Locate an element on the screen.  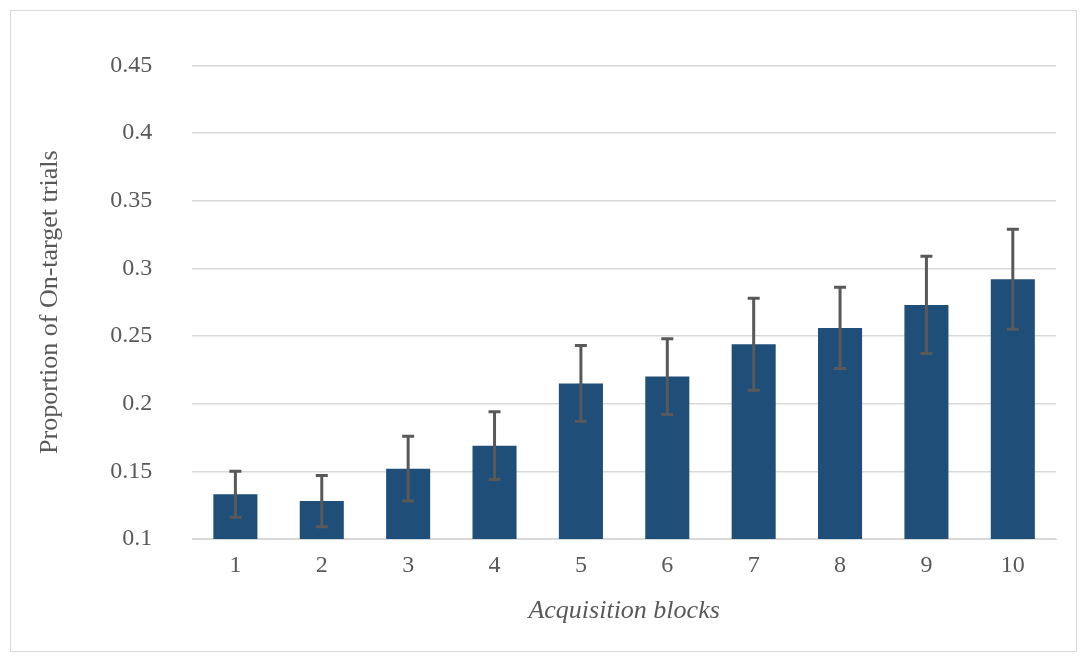
y-tick-label: 0.2 is located at coordinates (137, 401).